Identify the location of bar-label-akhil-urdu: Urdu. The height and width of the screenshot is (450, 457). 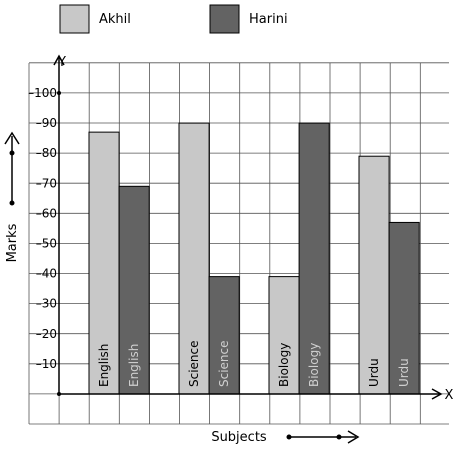
(374, 372).